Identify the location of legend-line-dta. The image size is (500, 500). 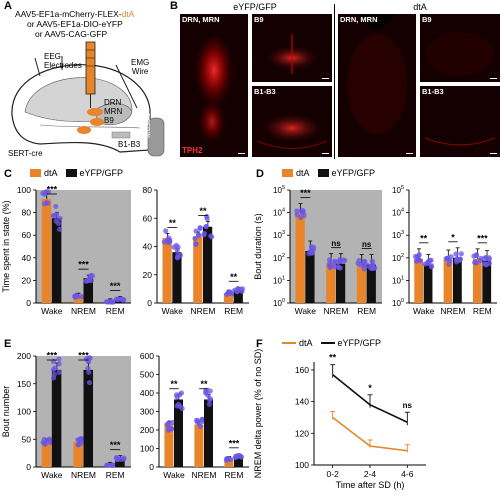
(289, 343).